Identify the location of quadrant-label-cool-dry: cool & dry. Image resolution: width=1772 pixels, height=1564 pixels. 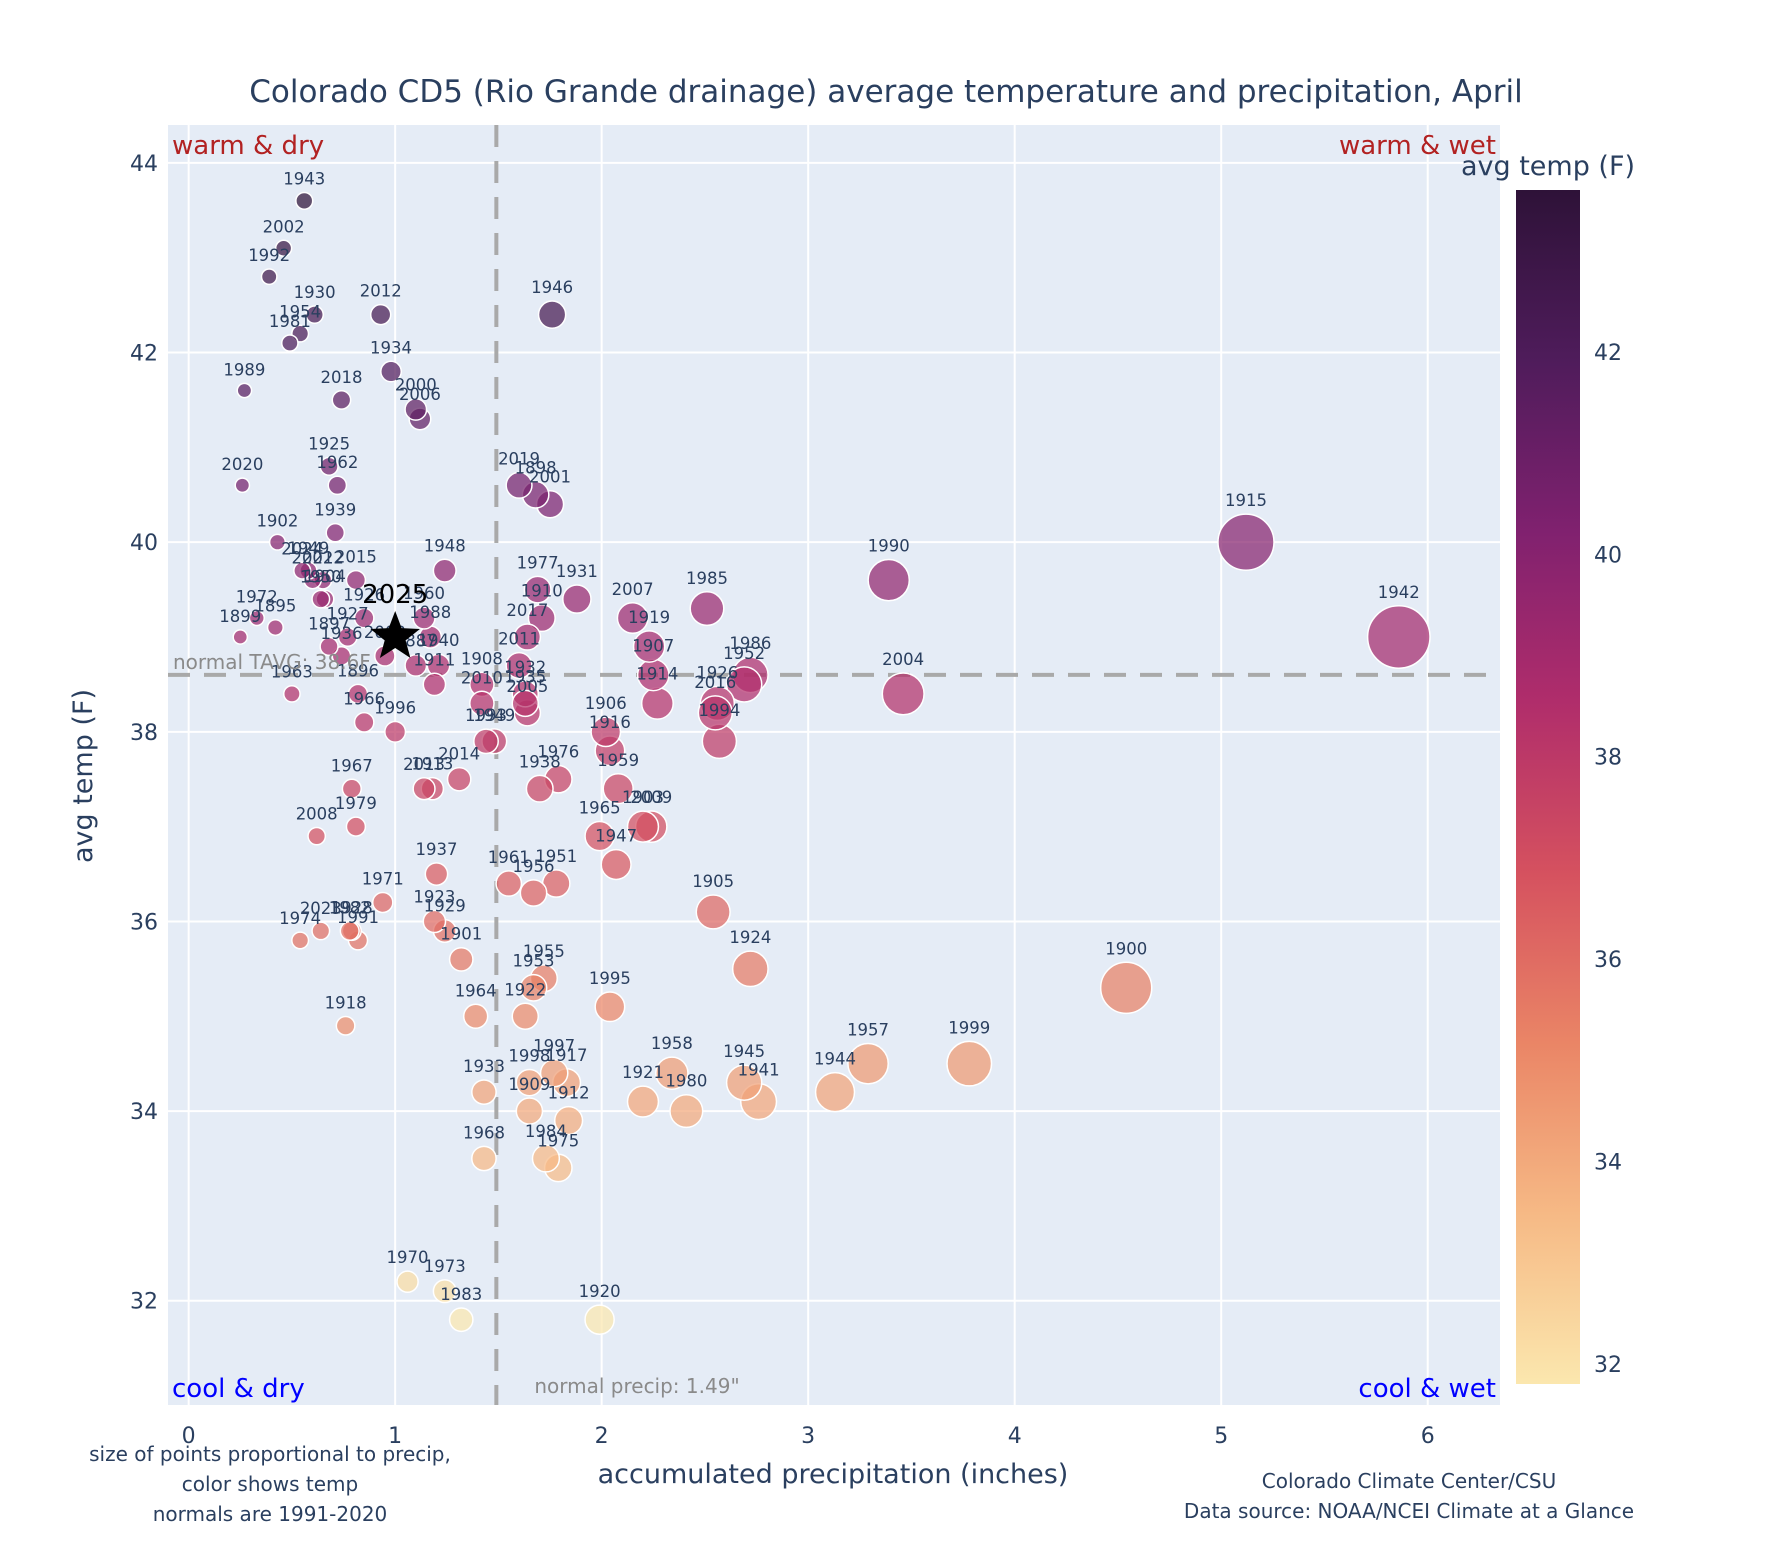
(238, 1389).